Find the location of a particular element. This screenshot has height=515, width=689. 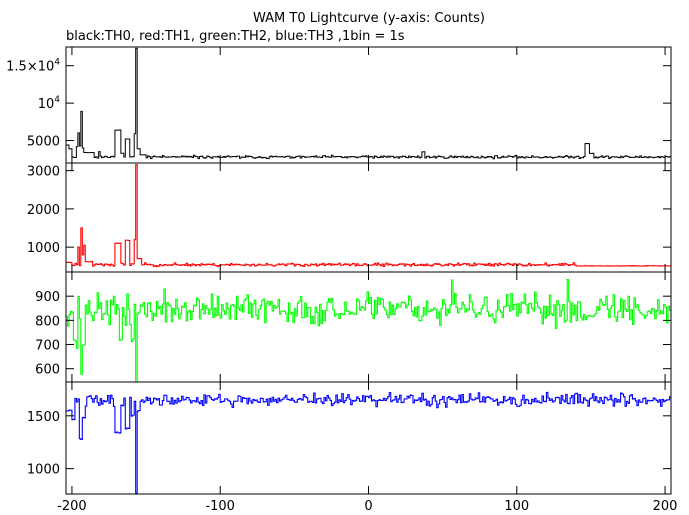

x-tick-label: 0 is located at coordinates (368, 506).